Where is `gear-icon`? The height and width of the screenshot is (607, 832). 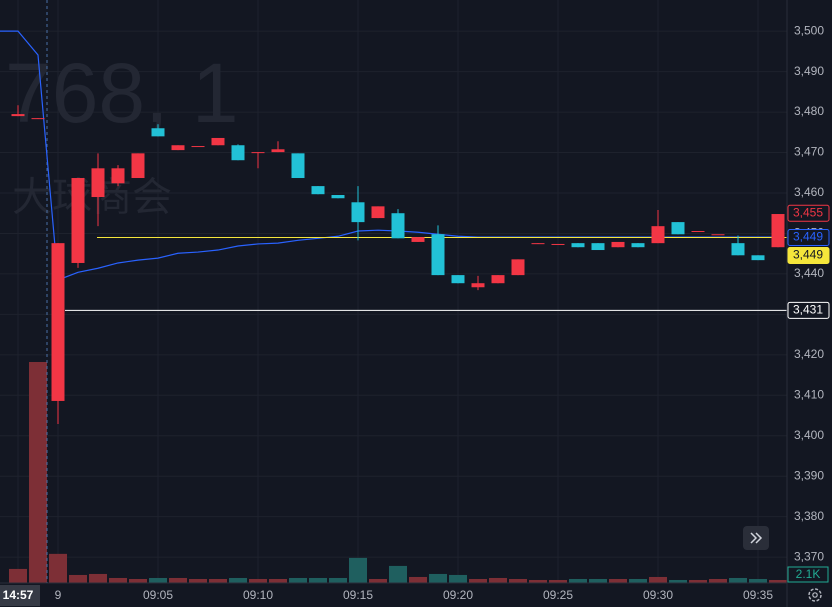 gear-icon is located at coordinates (815, 595).